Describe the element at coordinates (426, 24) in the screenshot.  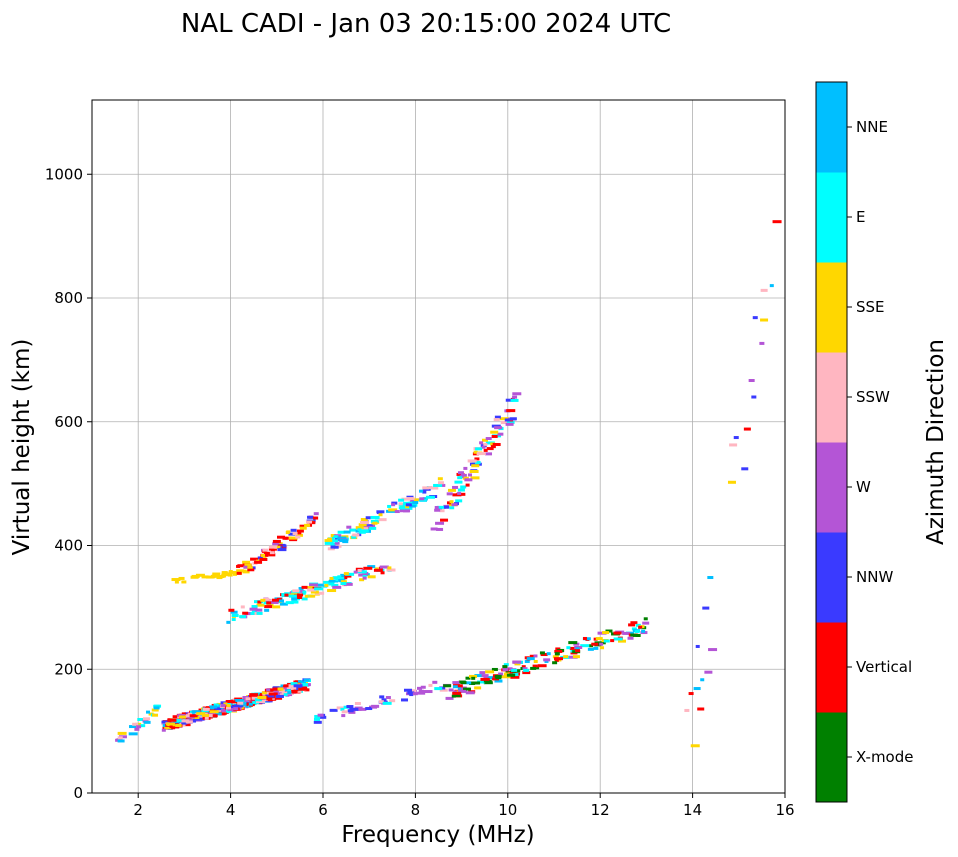
I see `chart-title: NAL CADI - Jan 03 20:15:00 2024 UTC` at that location.